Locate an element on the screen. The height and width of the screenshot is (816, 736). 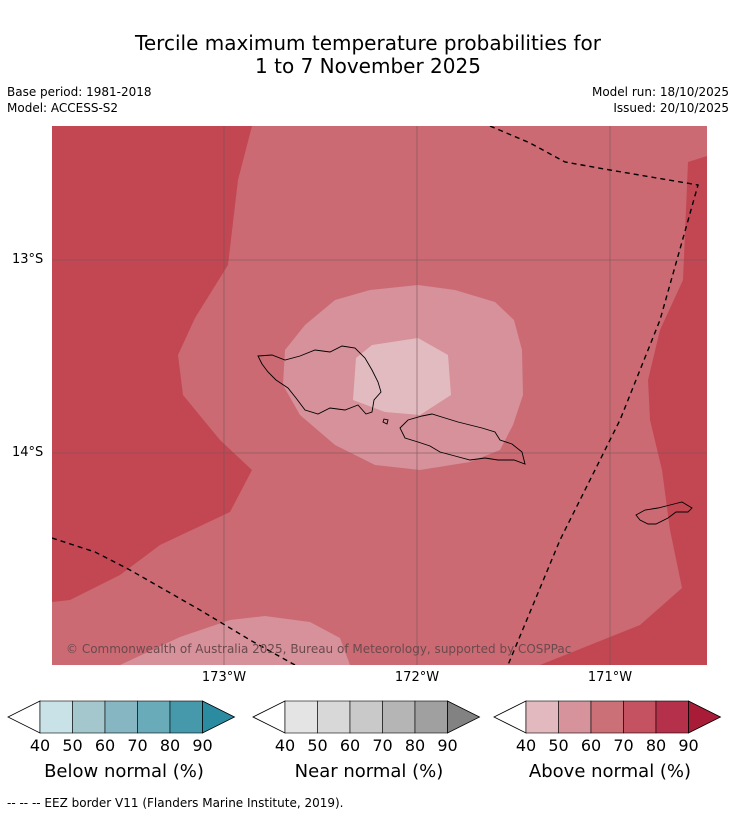
map-title-line2: 1 to 7 November 2025 is located at coordinates (368, 66).